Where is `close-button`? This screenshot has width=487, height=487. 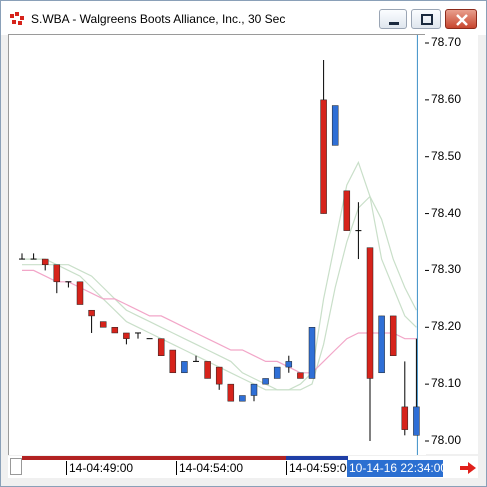
close-button is located at coordinates (461, 19).